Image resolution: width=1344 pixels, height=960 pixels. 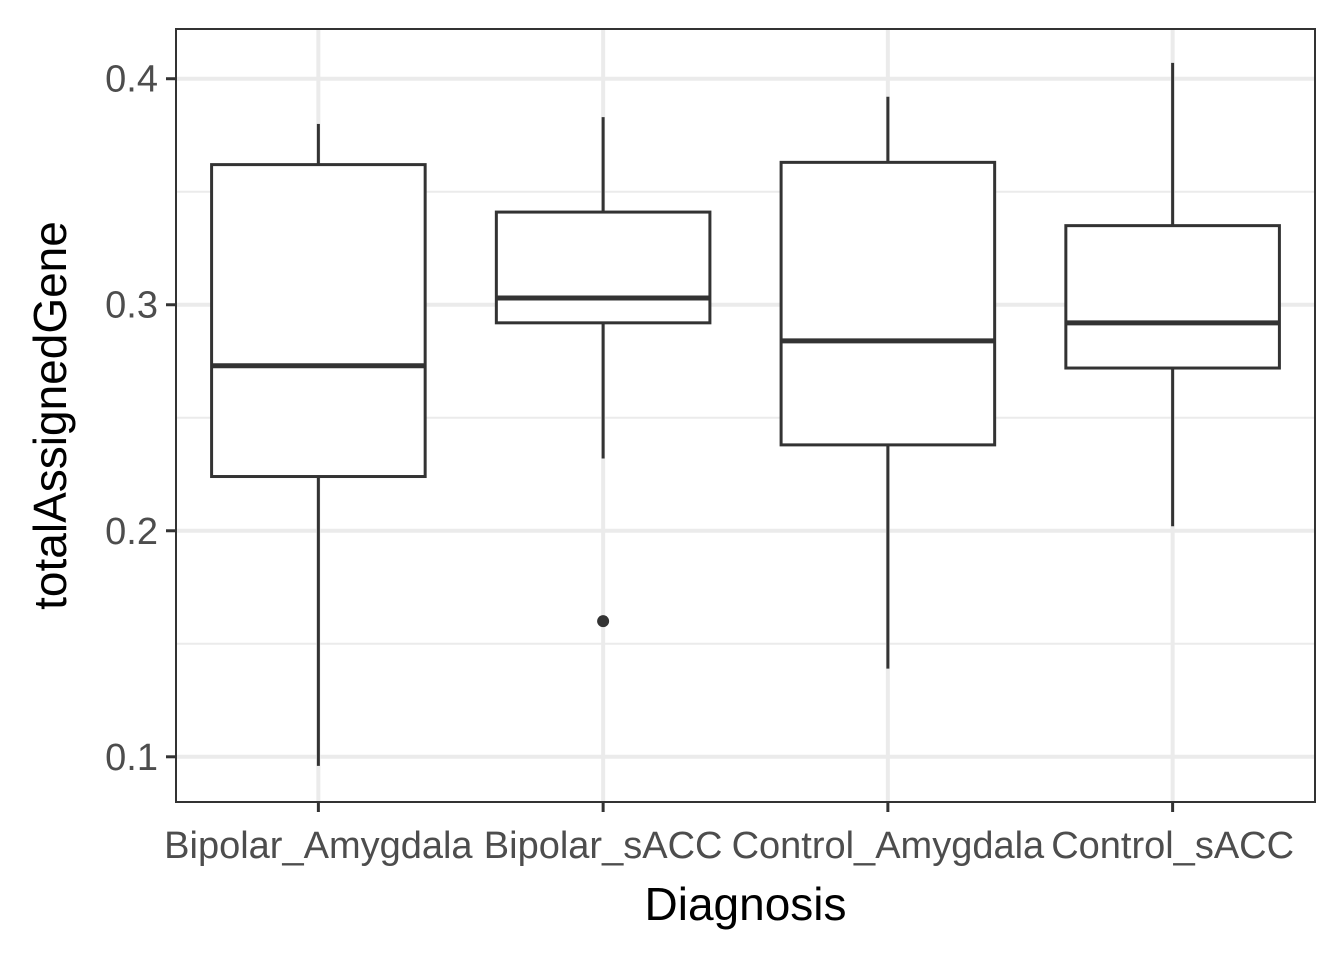 I want to click on y-tick-label: 0.2, so click(x=131, y=532).